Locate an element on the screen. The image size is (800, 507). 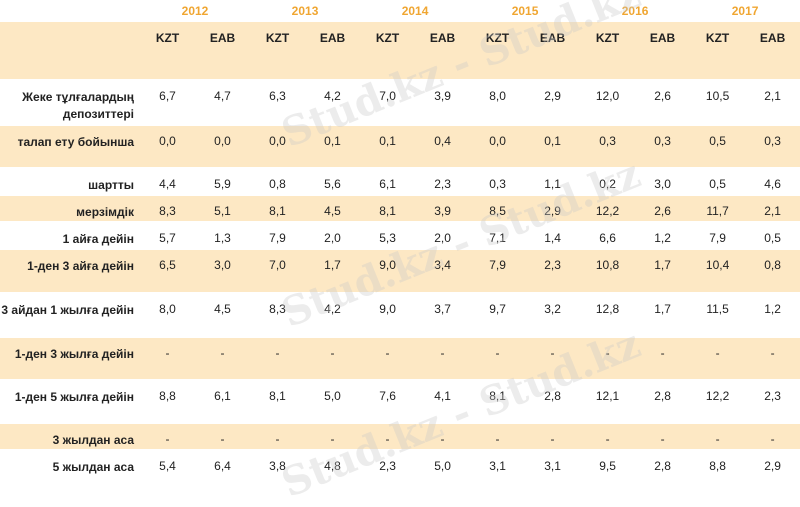
table-cell: 0,8 is located at coordinates (278, 182).